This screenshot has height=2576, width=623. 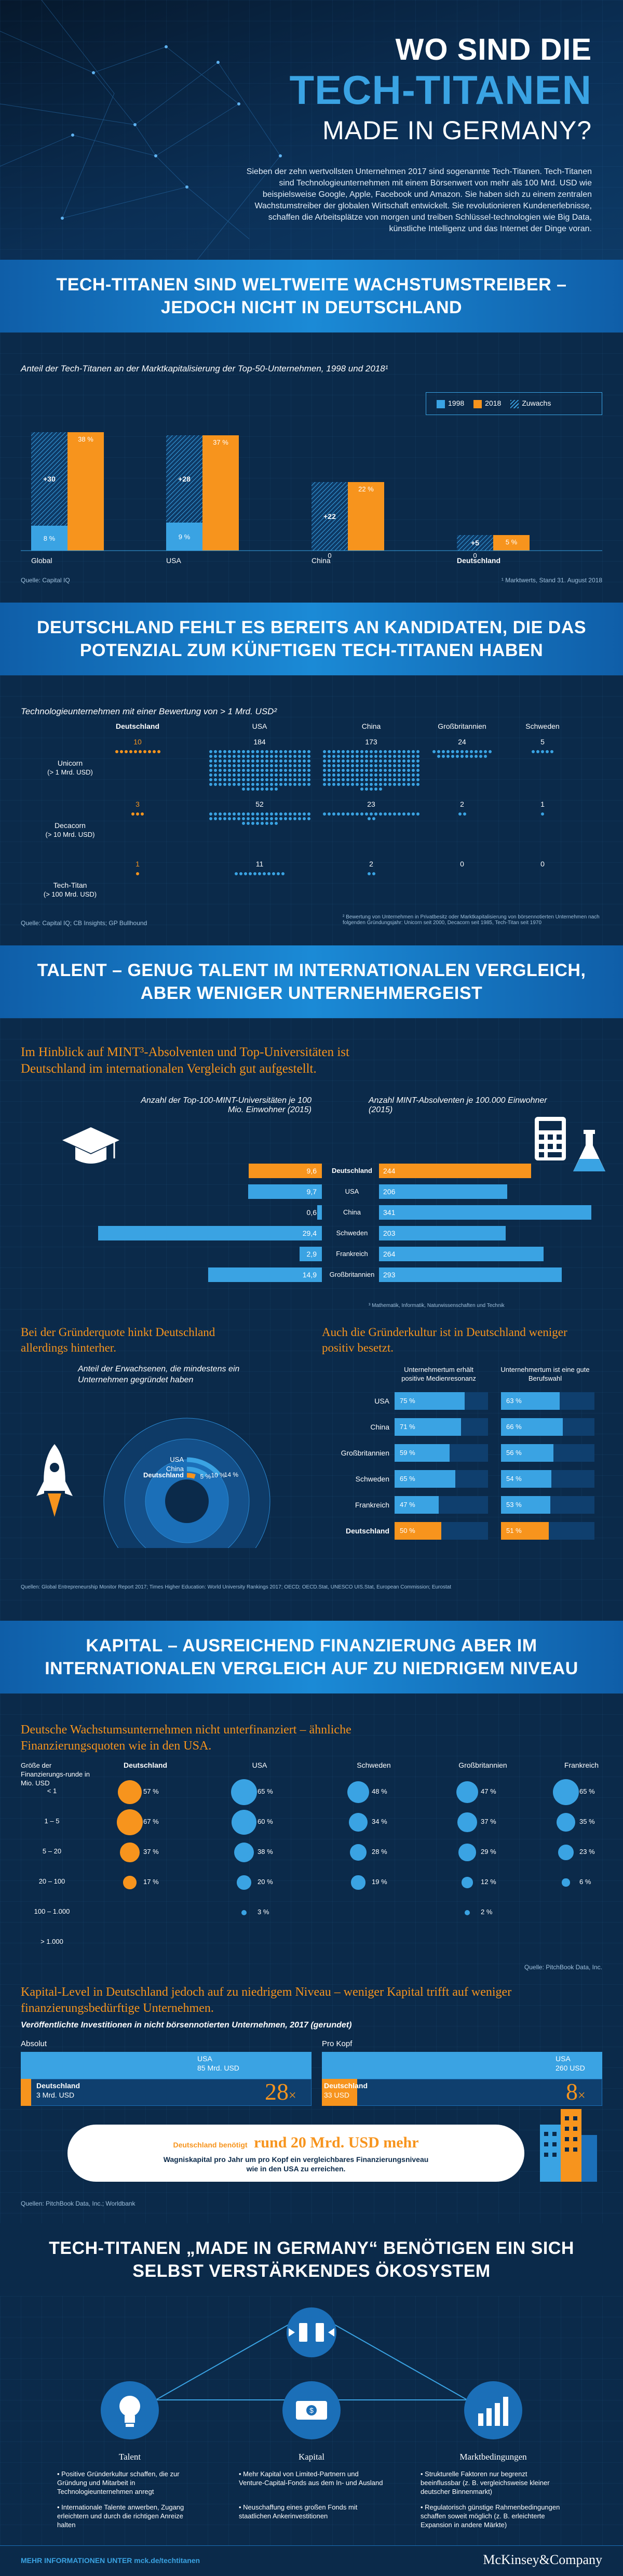 I want to click on dot-cluster, so click(x=137, y=770).